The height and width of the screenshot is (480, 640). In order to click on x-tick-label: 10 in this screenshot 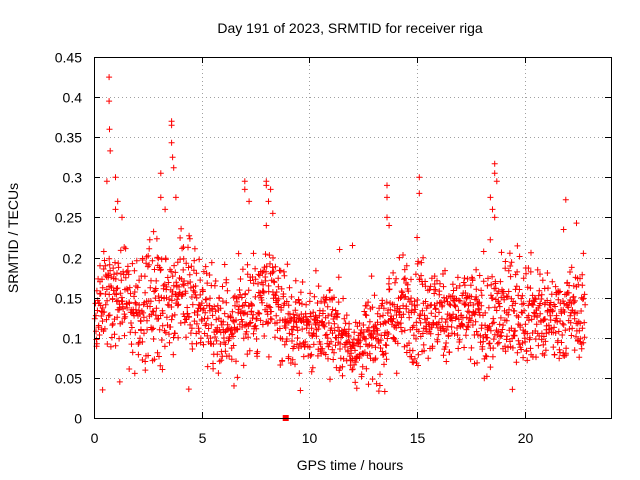, I will do `click(310, 438)`.